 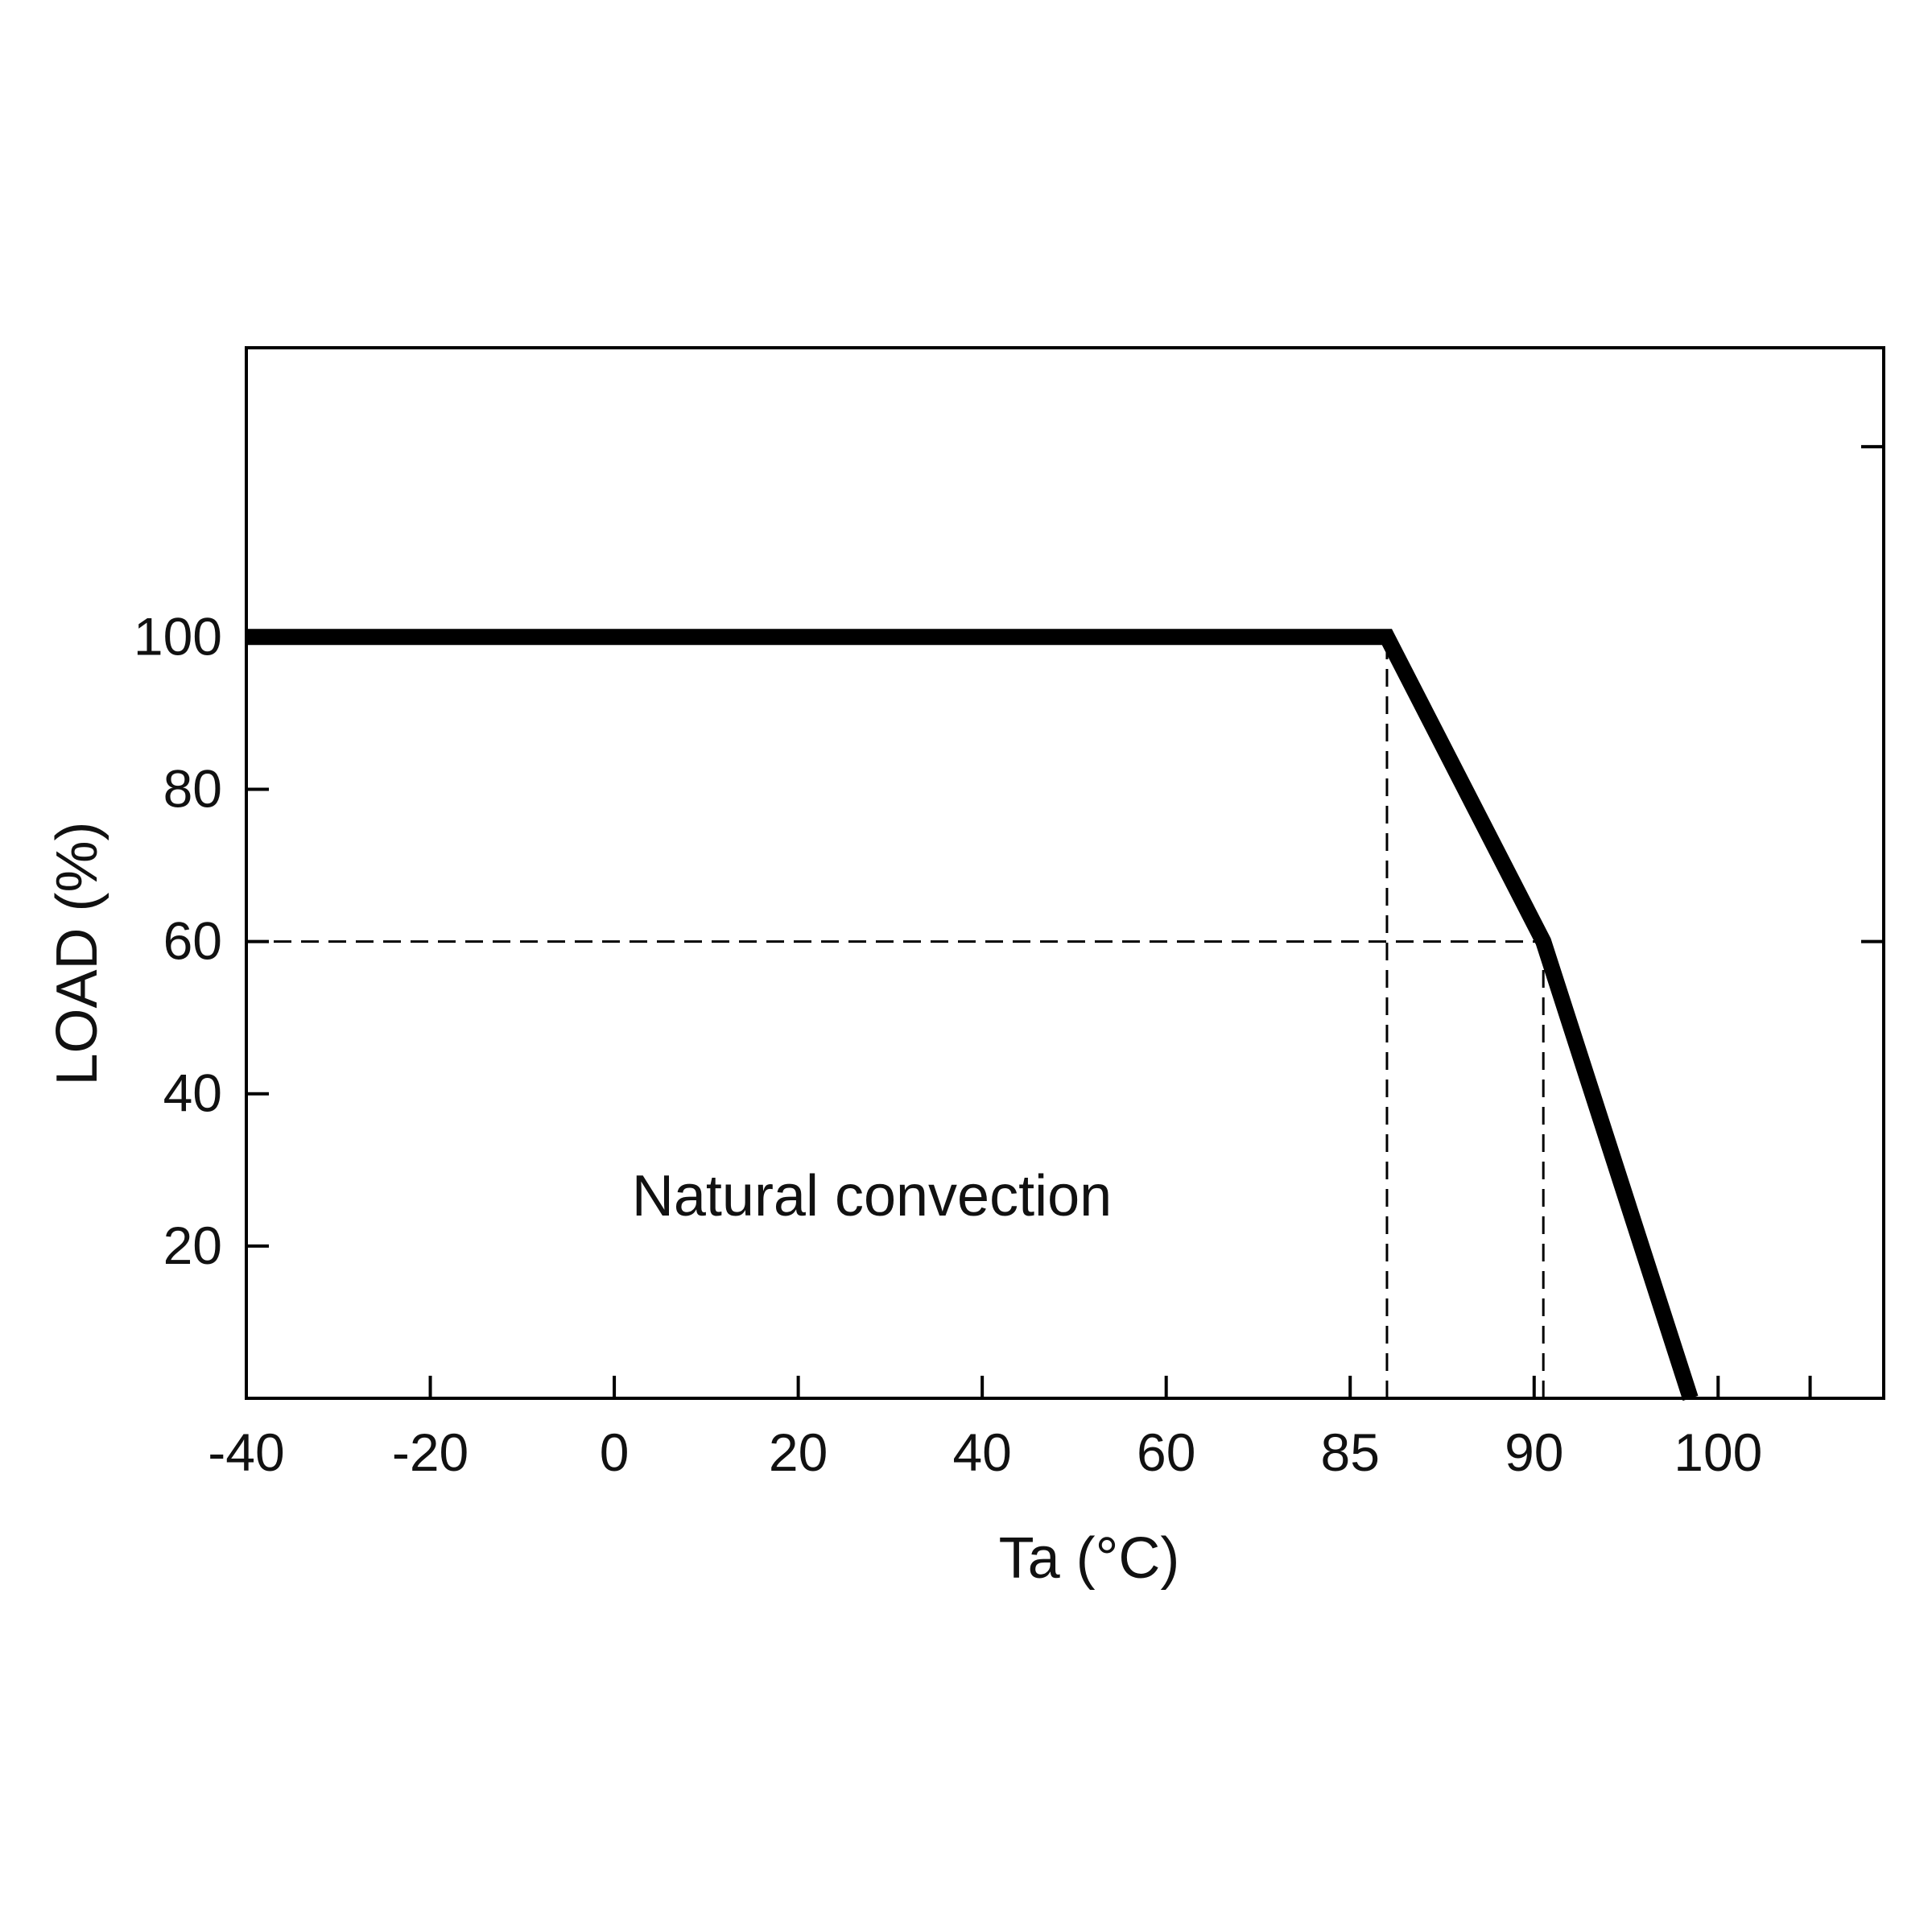 What do you see at coordinates (1166, 1452) in the screenshot?
I see `x-tick-label: 60` at bounding box center [1166, 1452].